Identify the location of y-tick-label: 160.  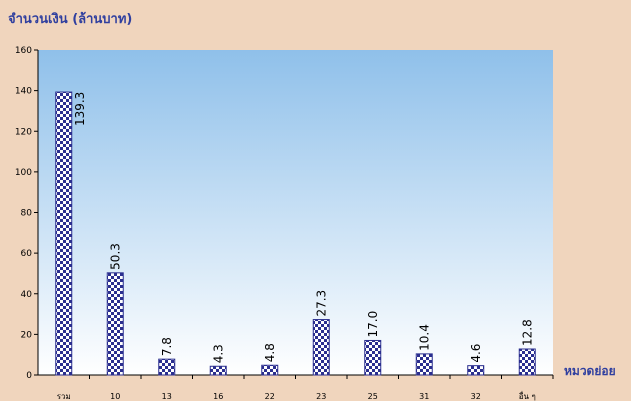
(23, 51).